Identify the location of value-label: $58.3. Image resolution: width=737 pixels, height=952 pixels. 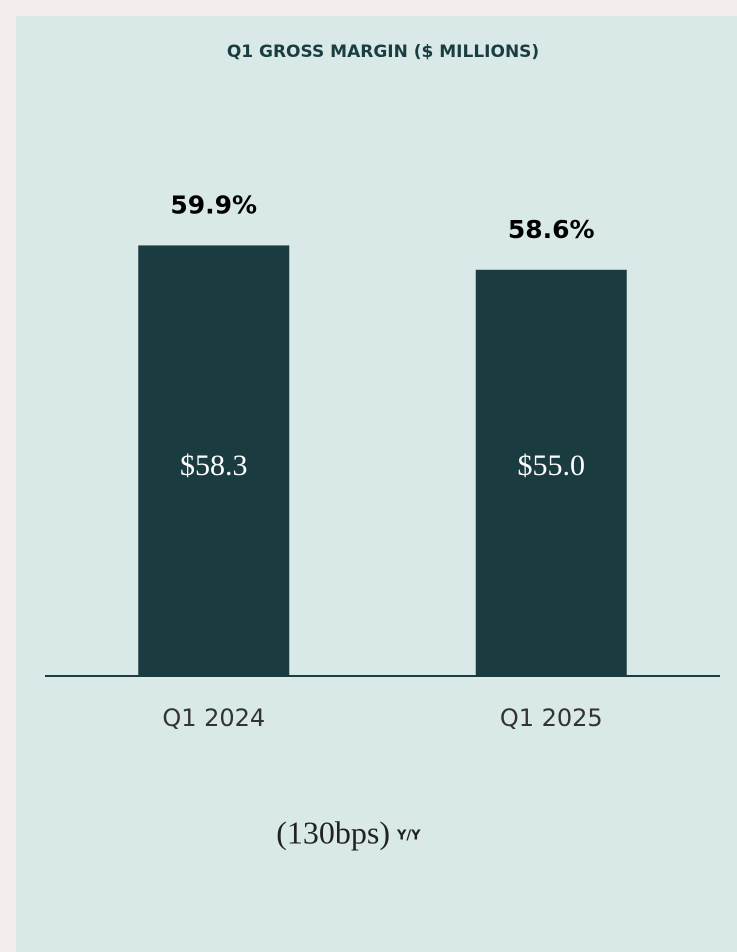
(214, 465).